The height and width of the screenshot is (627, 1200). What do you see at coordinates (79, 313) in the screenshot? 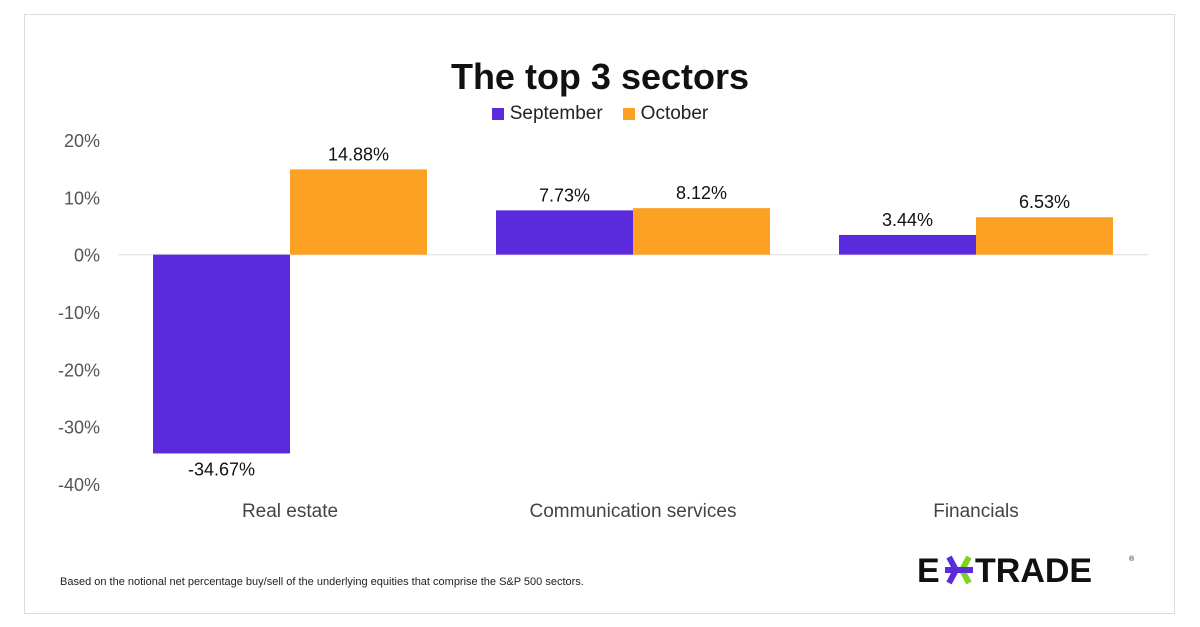
I see `y-tick-label: -10%` at bounding box center [79, 313].